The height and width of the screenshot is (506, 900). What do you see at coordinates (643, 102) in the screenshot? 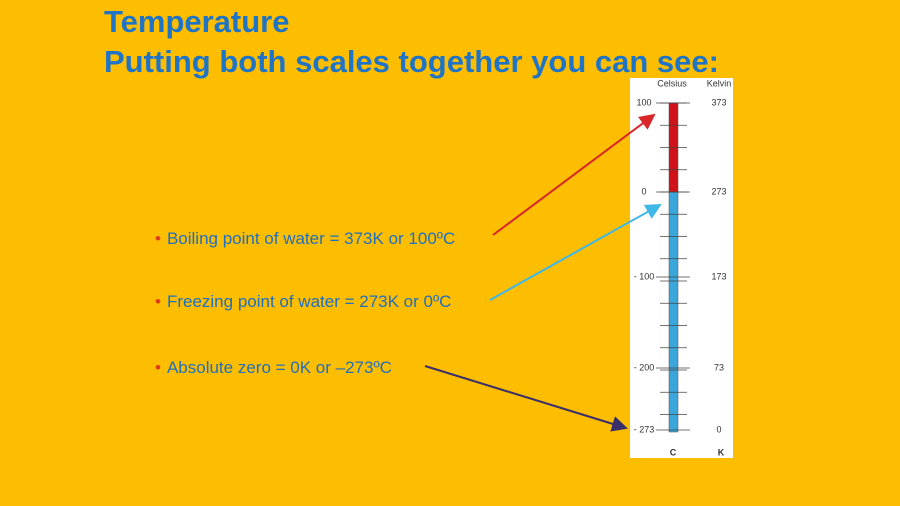
I see `celsius-label: 100` at bounding box center [643, 102].